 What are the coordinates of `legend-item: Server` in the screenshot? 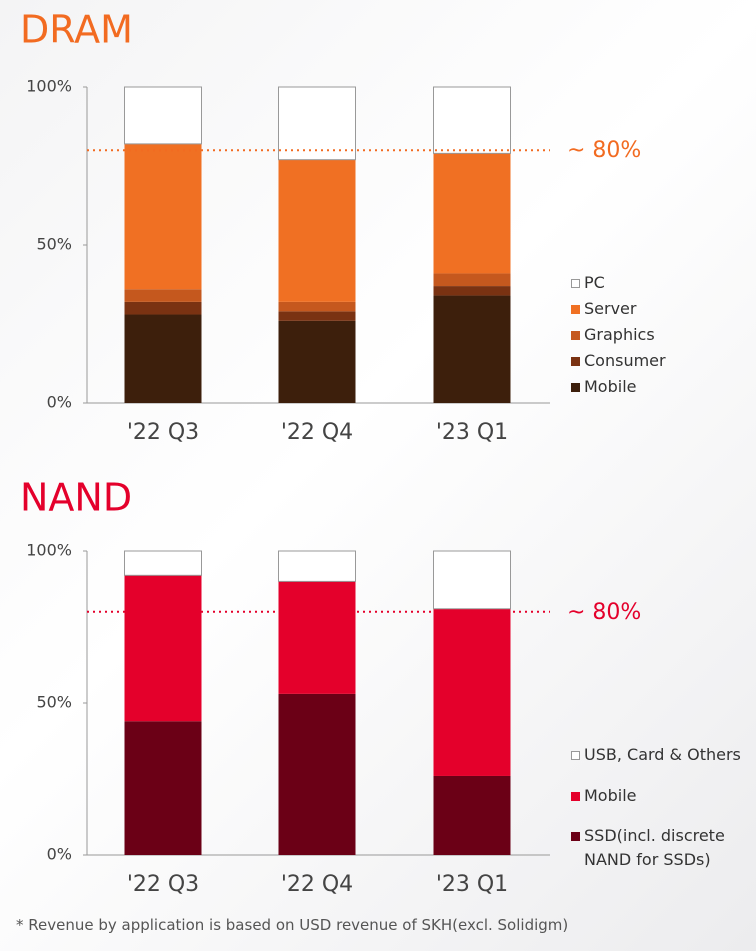 It's located at (658, 309).